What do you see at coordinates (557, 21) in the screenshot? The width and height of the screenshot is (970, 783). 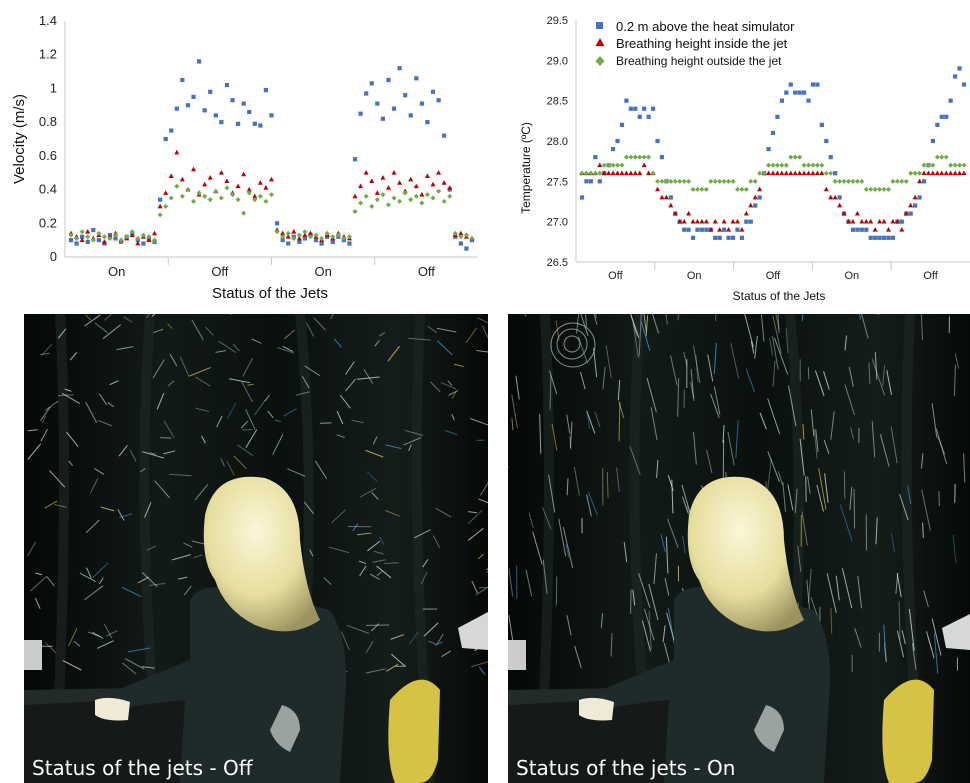 I see `y-tick-label: 29.5` at bounding box center [557, 21].